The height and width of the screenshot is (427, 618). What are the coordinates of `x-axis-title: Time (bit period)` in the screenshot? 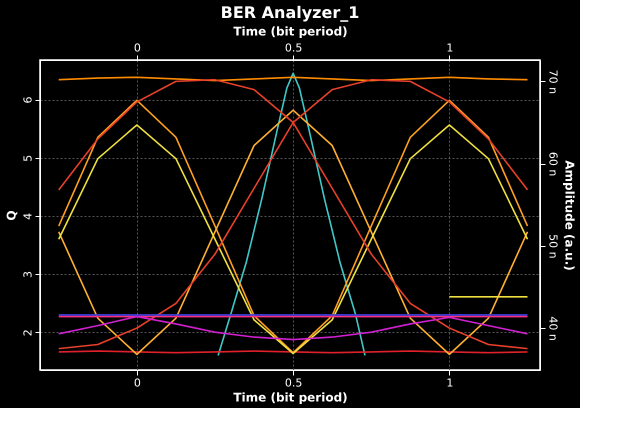 It's located at (290, 397).